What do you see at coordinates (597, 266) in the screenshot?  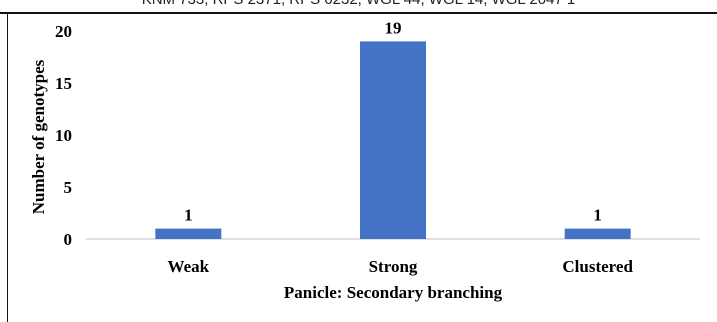 I see `x-tick-label-clustered: Clustered` at bounding box center [597, 266].